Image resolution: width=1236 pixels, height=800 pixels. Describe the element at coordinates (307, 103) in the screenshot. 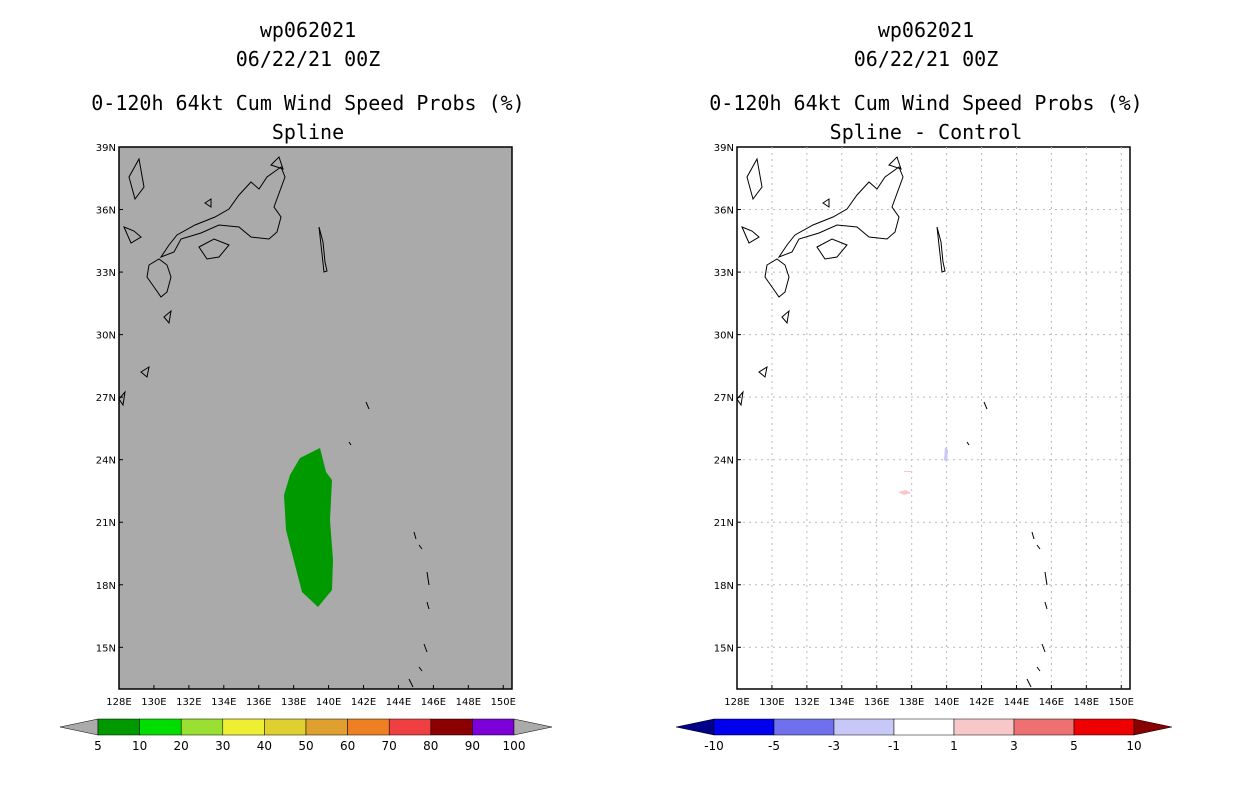

I see `panel-left-title-product: 0-120h 64kt Cum Wind Speed Probs (%)` at that location.